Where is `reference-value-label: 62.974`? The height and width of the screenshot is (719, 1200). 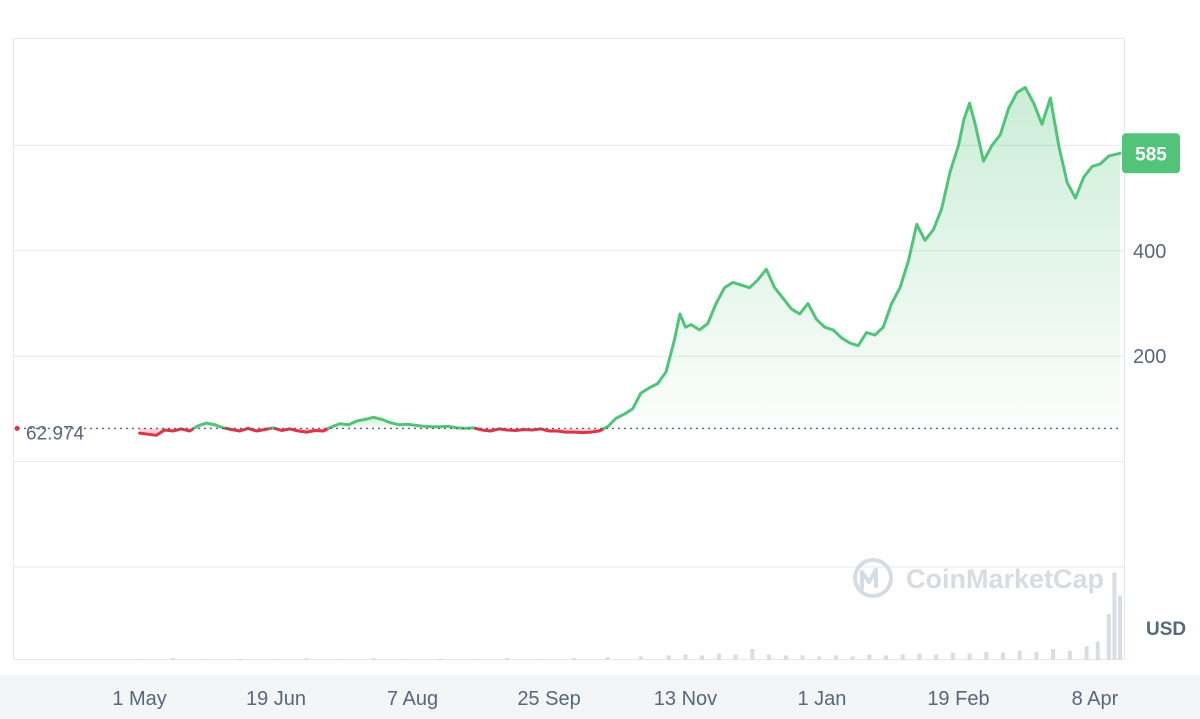 reference-value-label: 62.974 is located at coordinates (55, 433).